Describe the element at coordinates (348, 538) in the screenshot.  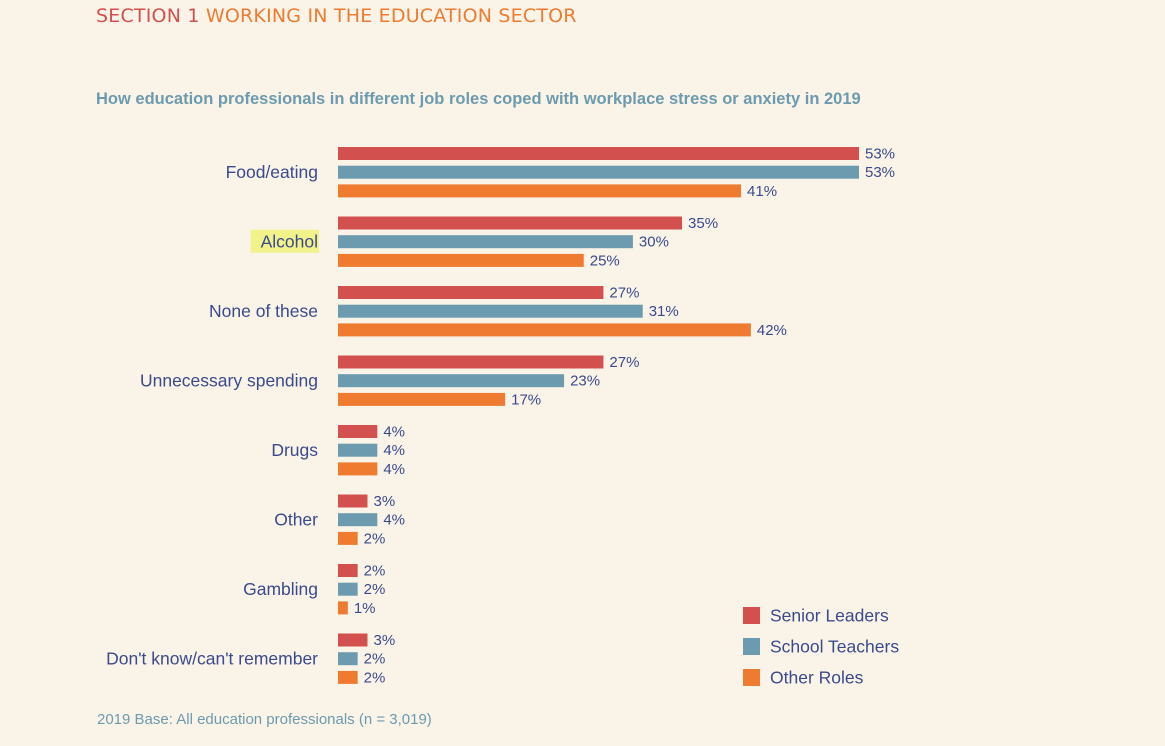
I see `bar-other-roles-other` at that location.